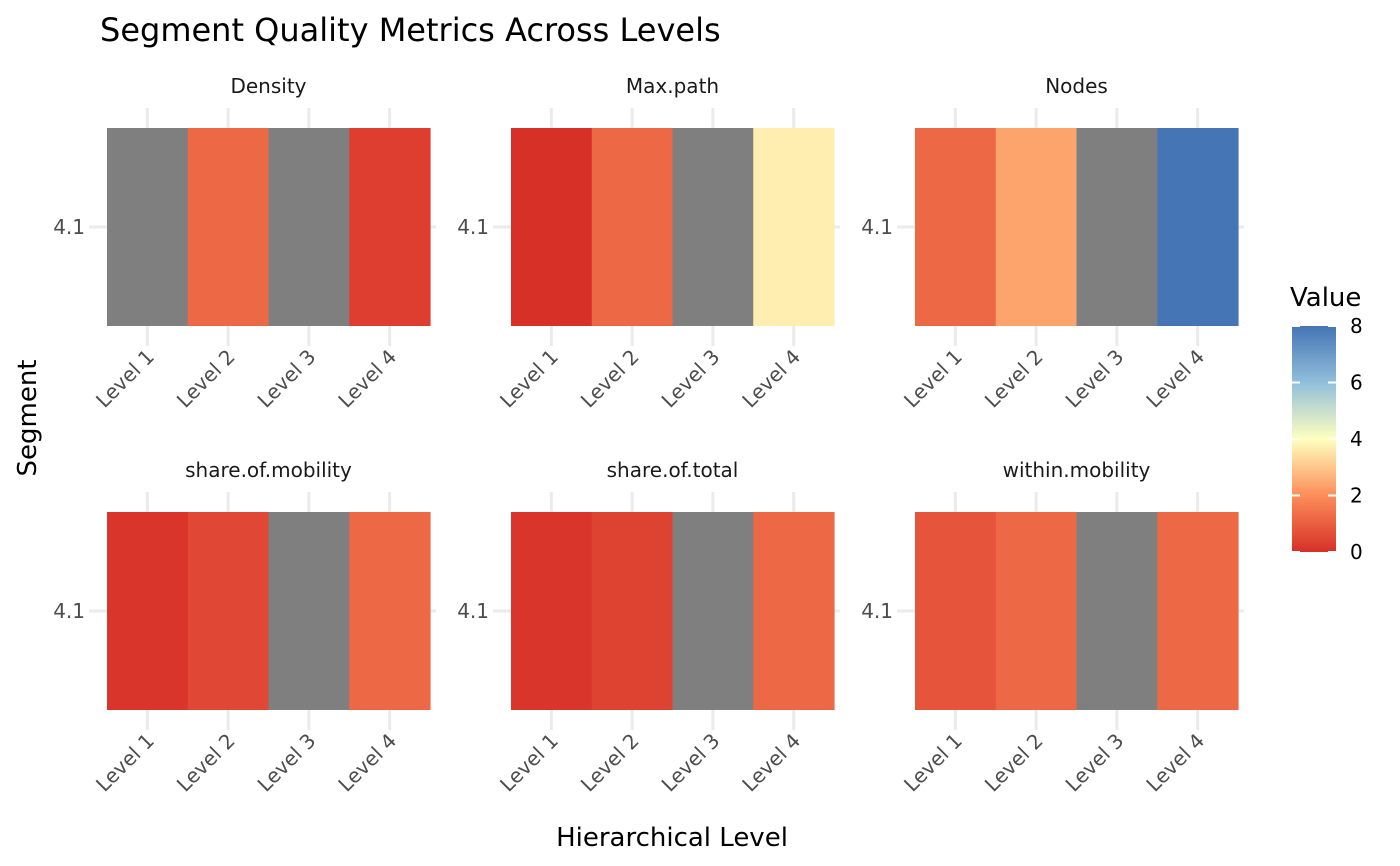  I want to click on legend-title: Value, so click(1325, 298).